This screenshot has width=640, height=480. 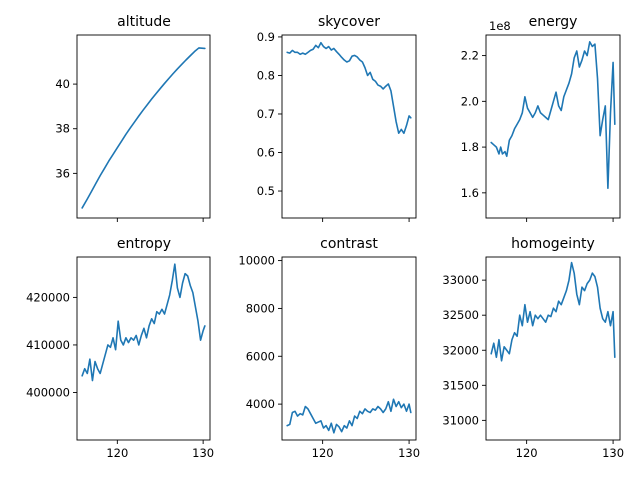 I want to click on subplot-skycover: skycover 0.5 0.6 0.7 0.8 0.9, so click(x=337, y=118).